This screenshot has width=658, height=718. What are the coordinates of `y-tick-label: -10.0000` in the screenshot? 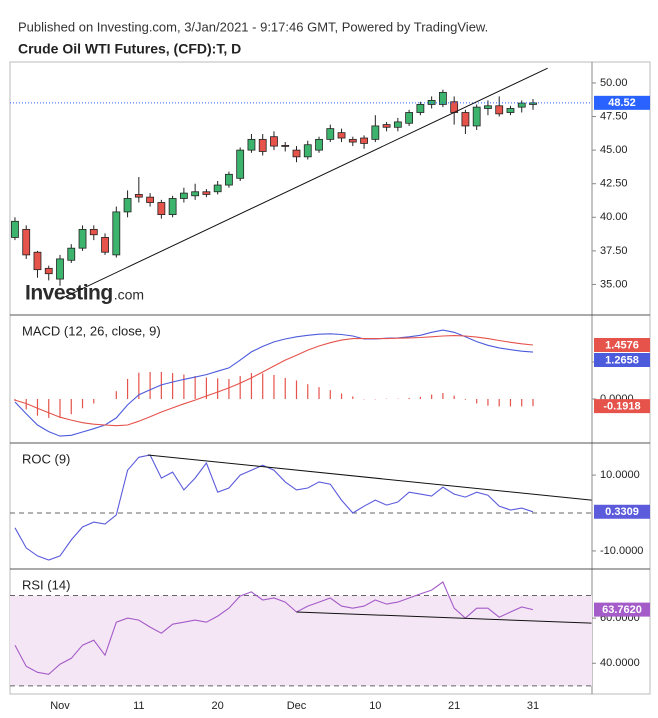 It's located at (621, 551).